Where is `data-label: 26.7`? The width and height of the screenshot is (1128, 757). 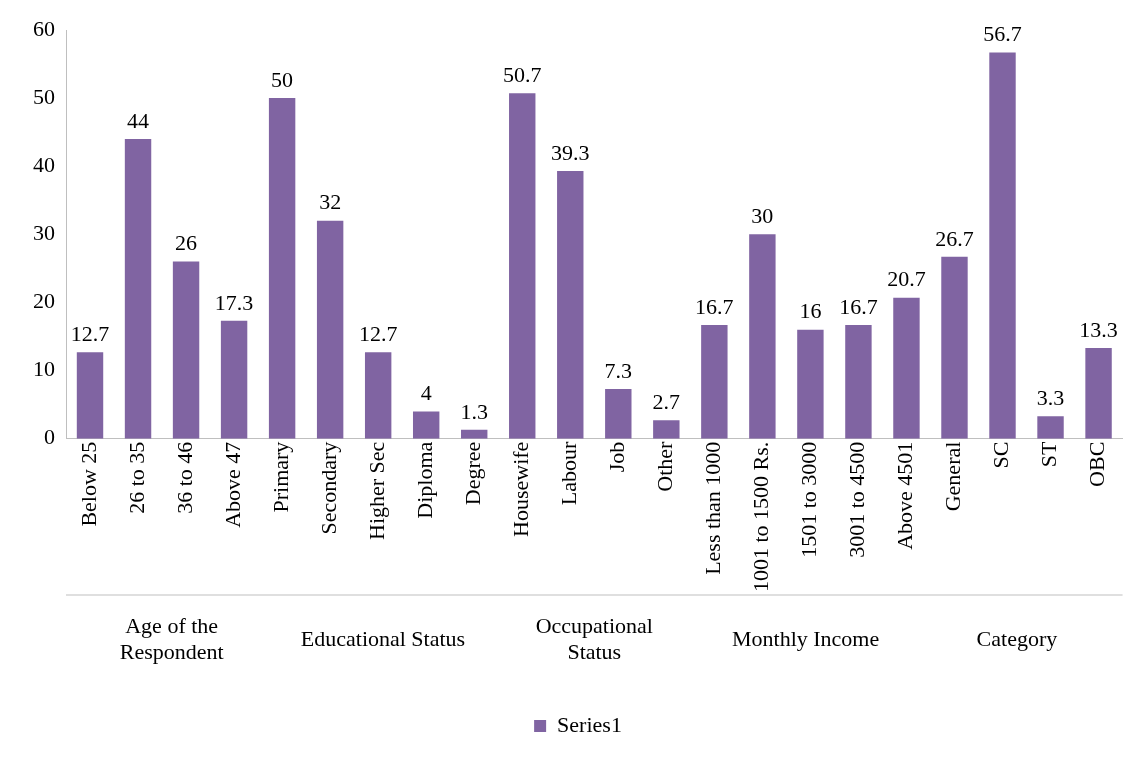
data-label: 26.7 is located at coordinates (954, 238).